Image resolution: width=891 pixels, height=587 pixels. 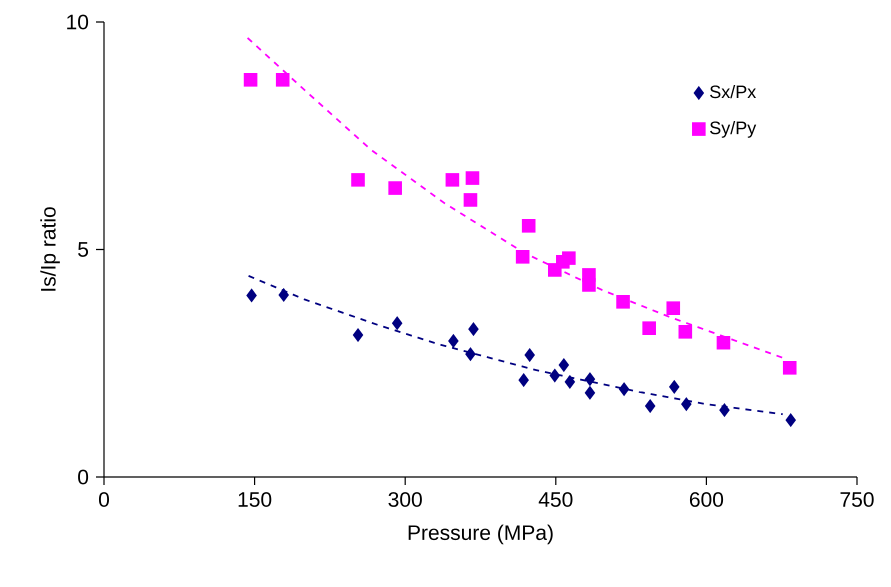 What do you see at coordinates (733, 129) in the screenshot?
I see `legend-label: Sy/Py` at bounding box center [733, 129].